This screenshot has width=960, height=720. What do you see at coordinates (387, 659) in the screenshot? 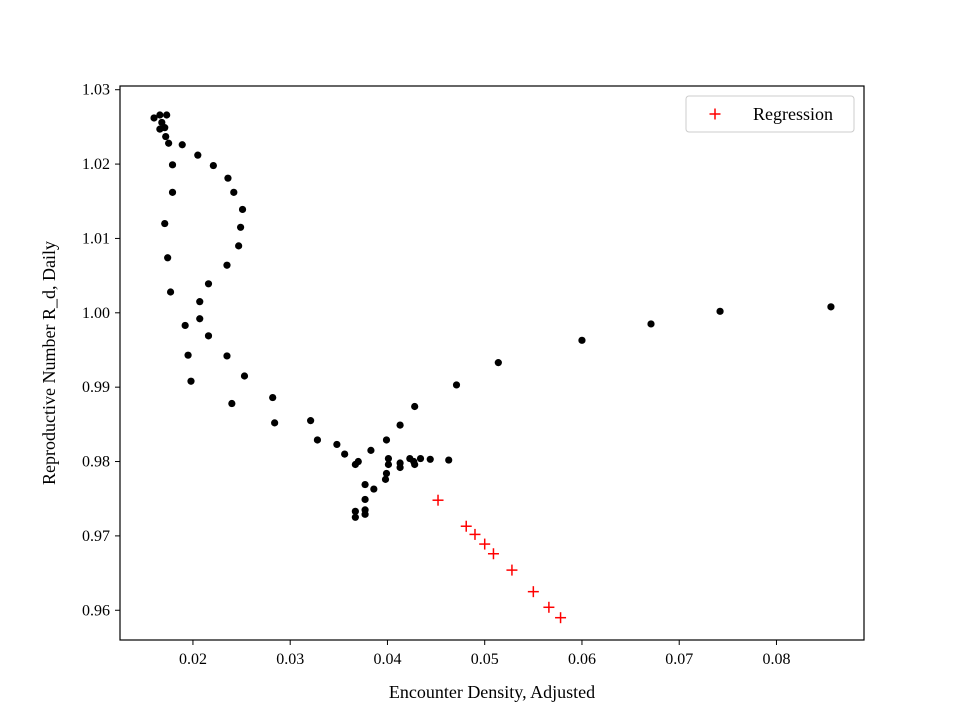
I see `x-tick-label: 0.04` at bounding box center [387, 659].